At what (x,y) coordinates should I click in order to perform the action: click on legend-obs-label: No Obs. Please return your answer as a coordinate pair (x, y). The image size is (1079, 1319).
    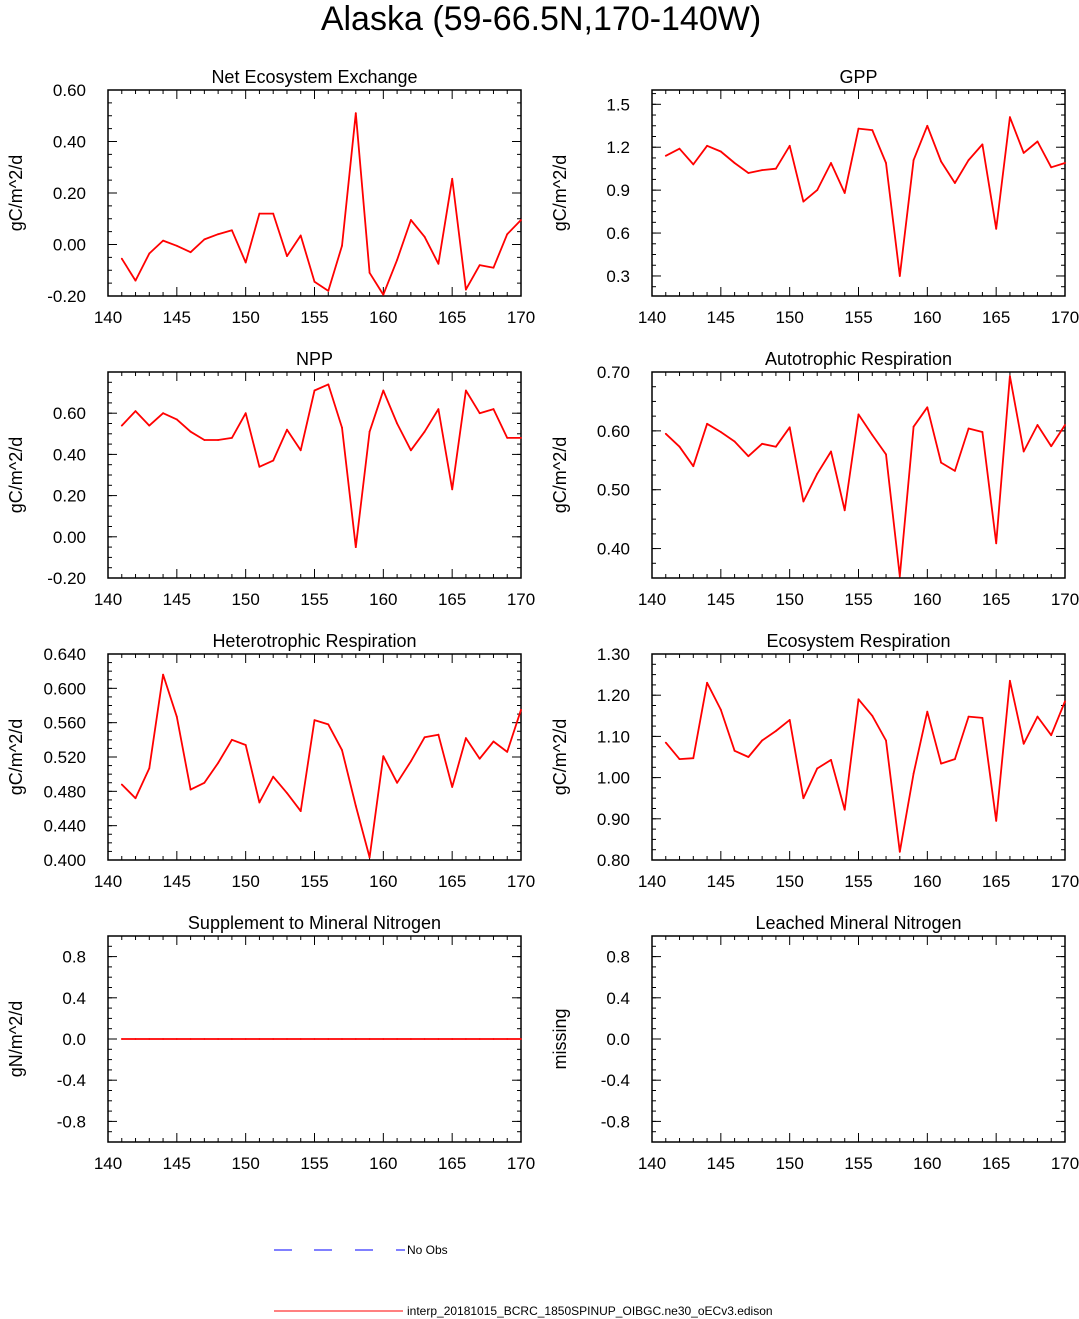
    Looking at the image, I should click on (427, 1250).